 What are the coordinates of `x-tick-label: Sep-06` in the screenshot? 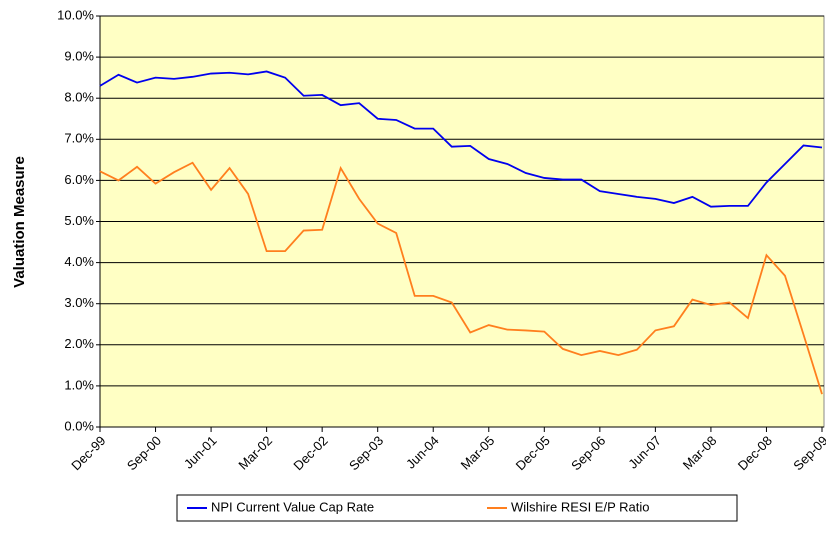 It's located at (588, 453).